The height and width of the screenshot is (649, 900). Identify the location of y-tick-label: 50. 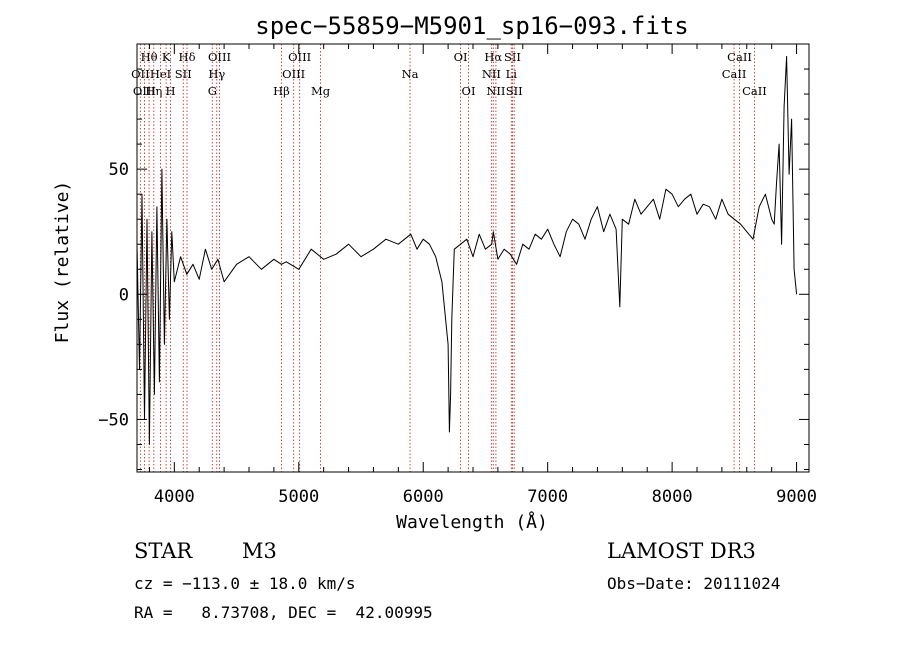
(119, 170).